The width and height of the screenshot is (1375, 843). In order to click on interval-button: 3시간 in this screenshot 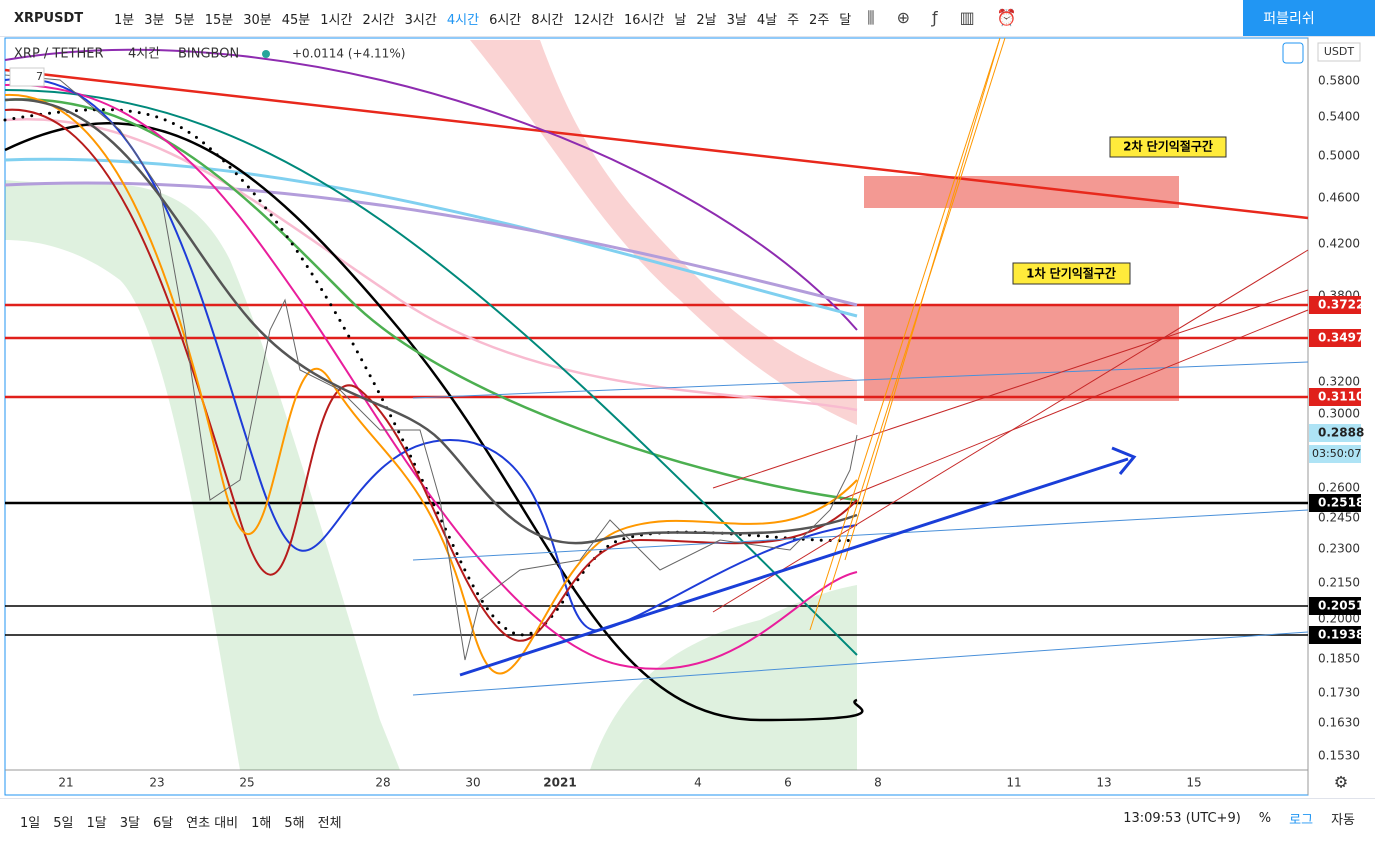, I will do `click(420, 20)`.